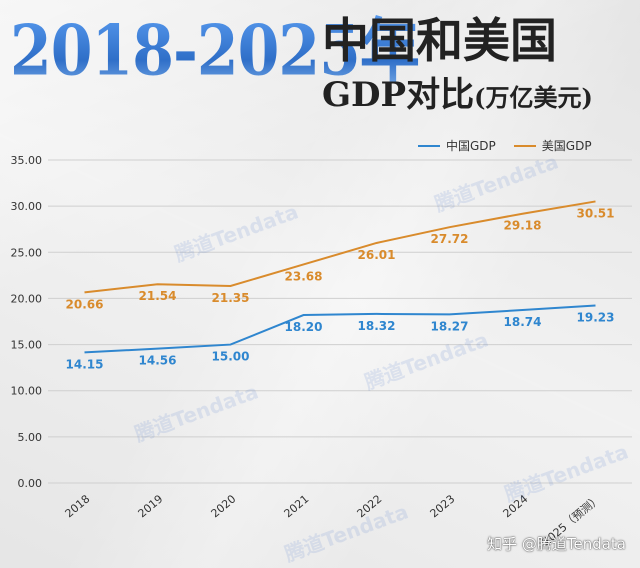  What do you see at coordinates (340, 247) in the screenshot?
I see `series-line-usa` at bounding box center [340, 247].